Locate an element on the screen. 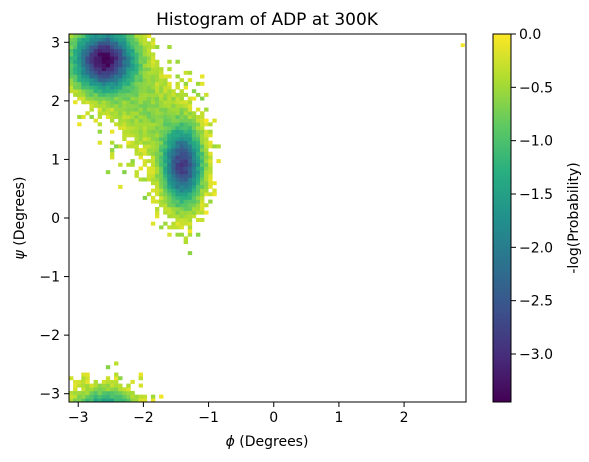 The width and height of the screenshot is (589, 462). colorbar-tick-label: 0.0 is located at coordinates (530, 35).